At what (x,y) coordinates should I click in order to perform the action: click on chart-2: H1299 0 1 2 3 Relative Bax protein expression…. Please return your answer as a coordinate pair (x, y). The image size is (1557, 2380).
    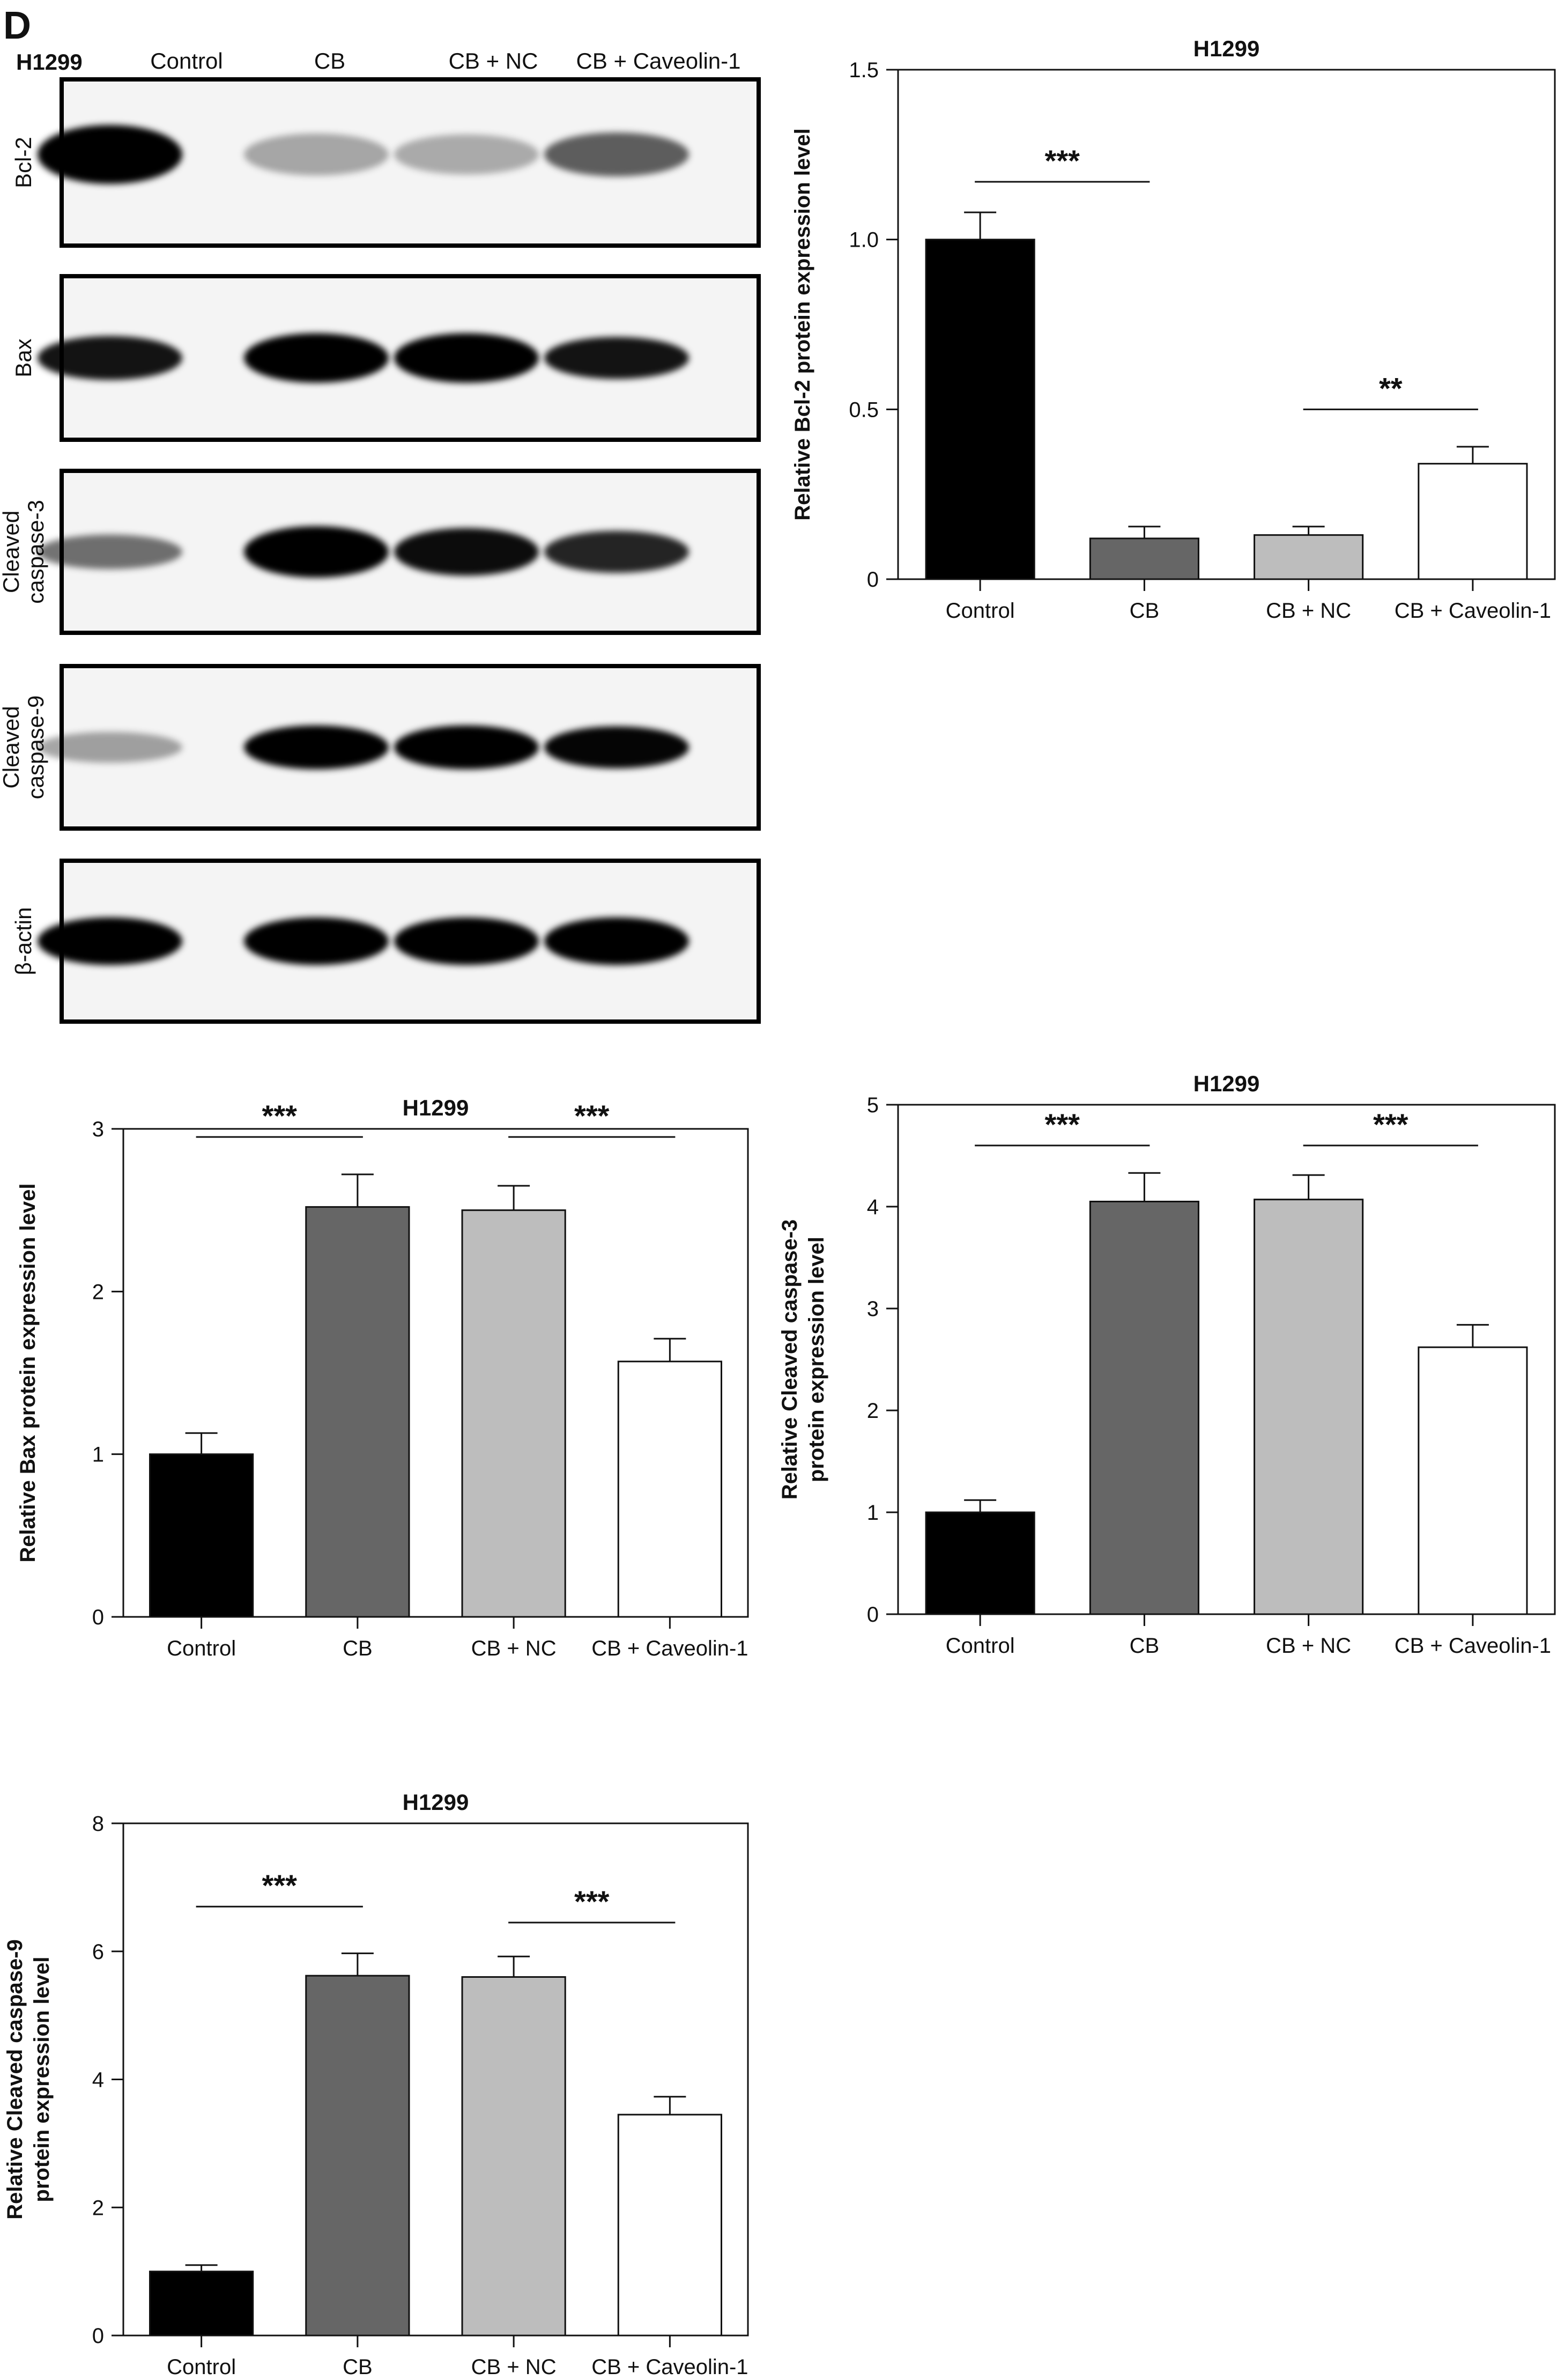
    Looking at the image, I should click on (382, 1377).